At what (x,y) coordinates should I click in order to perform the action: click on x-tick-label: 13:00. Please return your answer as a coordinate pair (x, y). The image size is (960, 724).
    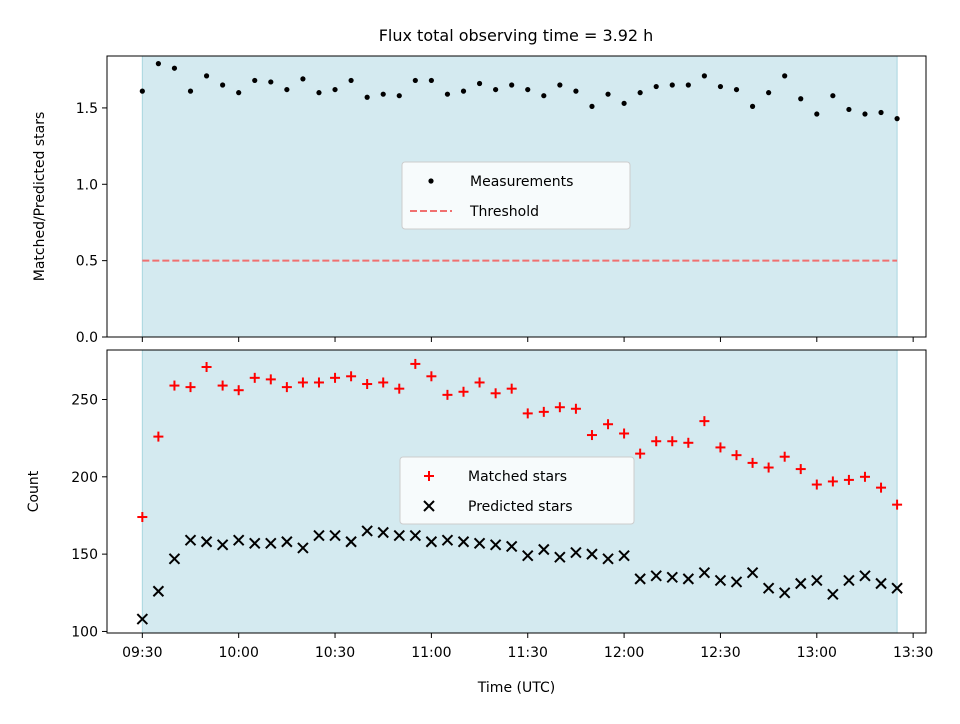
    Looking at the image, I should click on (817, 653).